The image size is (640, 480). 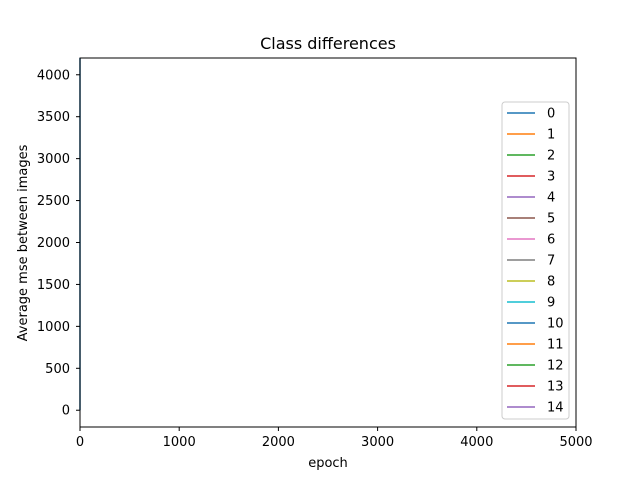 What do you see at coordinates (179, 442) in the screenshot?
I see `x-tick-label: 1000` at bounding box center [179, 442].